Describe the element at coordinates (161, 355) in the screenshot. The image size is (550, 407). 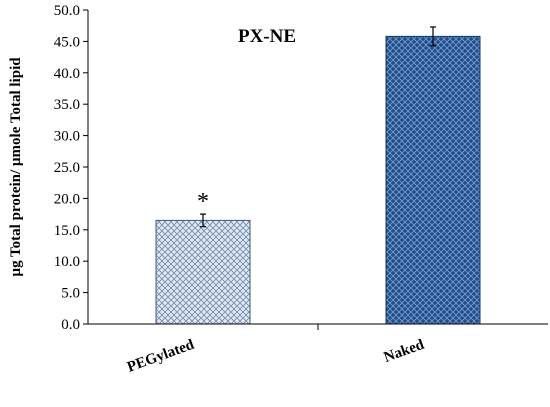
I see `x-category-label: PEGylated` at that location.